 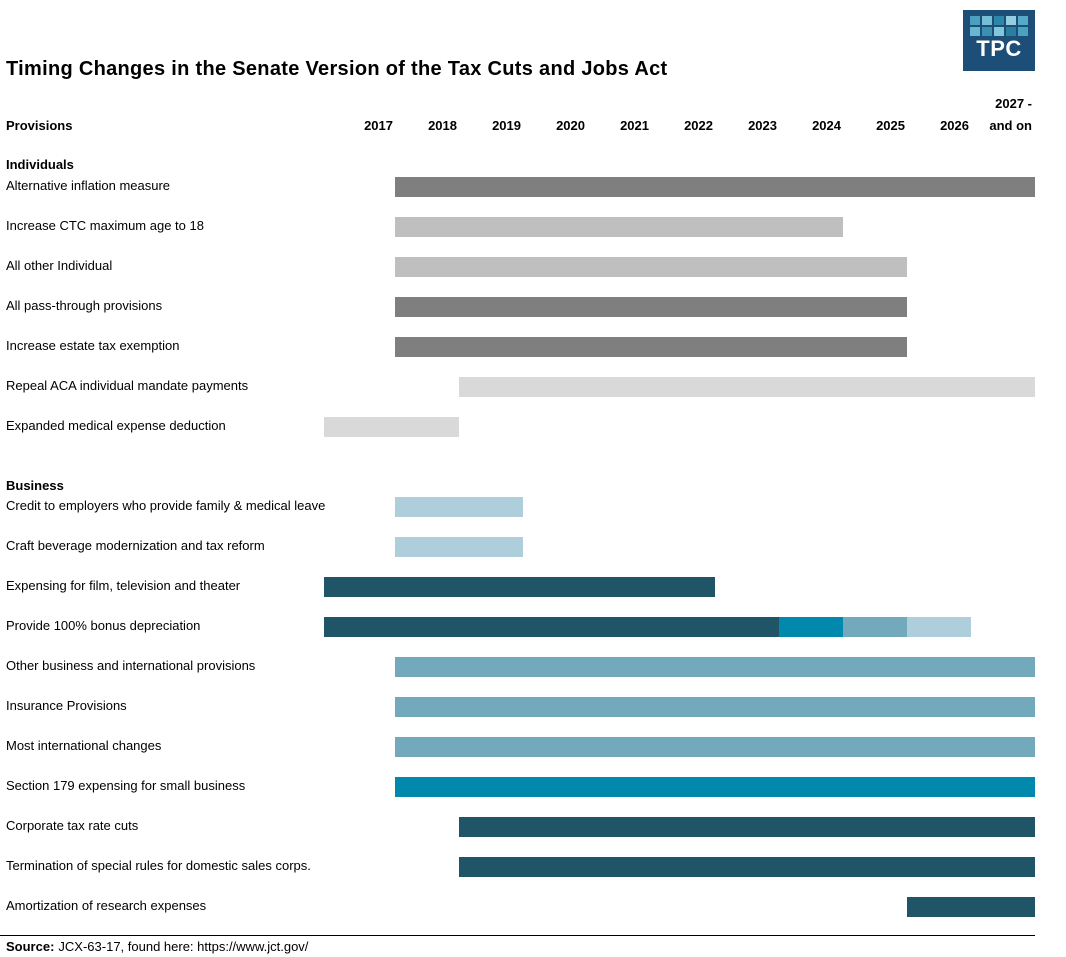 I want to click on provision-label: Insurance Provisions, so click(x=66, y=705).